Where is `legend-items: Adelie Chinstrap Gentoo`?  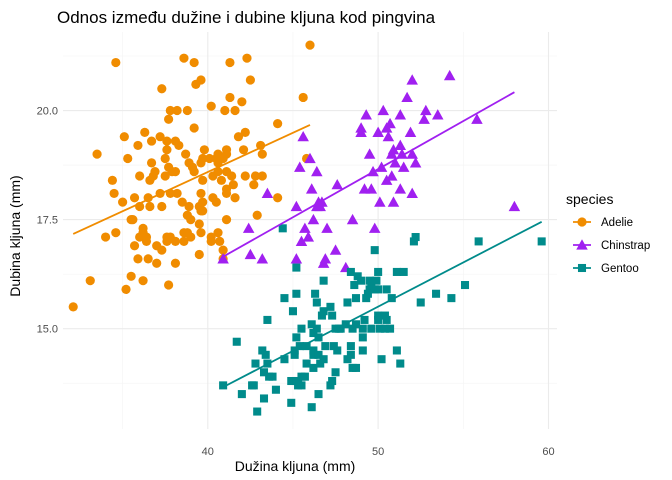 legend-items: Adelie Chinstrap Gentoo is located at coordinates (611, 246).